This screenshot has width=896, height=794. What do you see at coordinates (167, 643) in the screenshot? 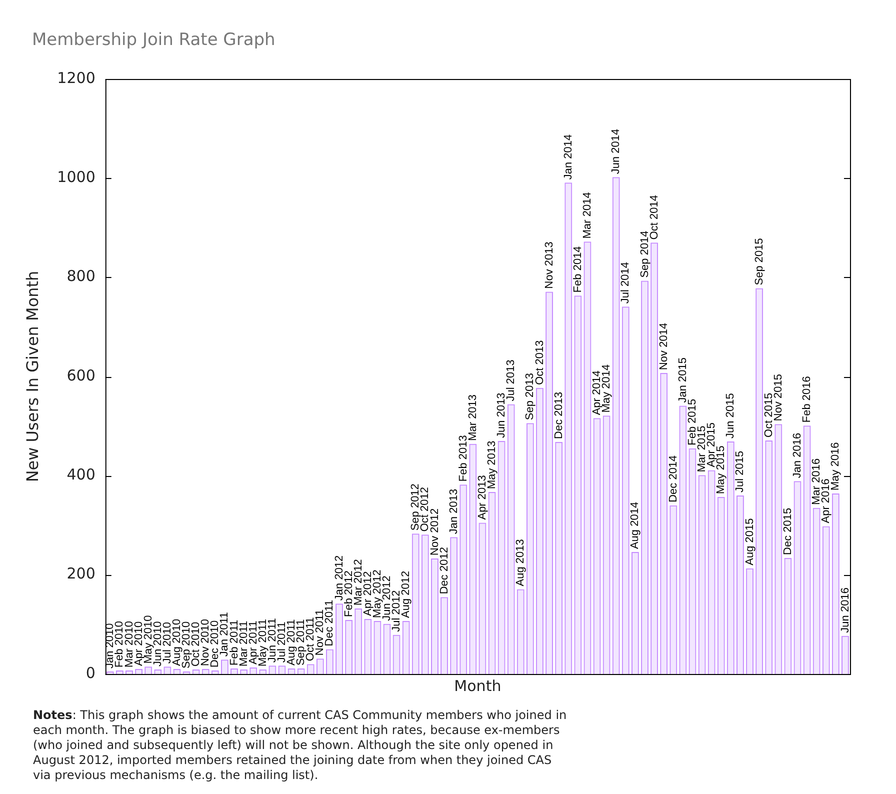
I see `x-tick-label: Jul 2010` at bounding box center [167, 643].